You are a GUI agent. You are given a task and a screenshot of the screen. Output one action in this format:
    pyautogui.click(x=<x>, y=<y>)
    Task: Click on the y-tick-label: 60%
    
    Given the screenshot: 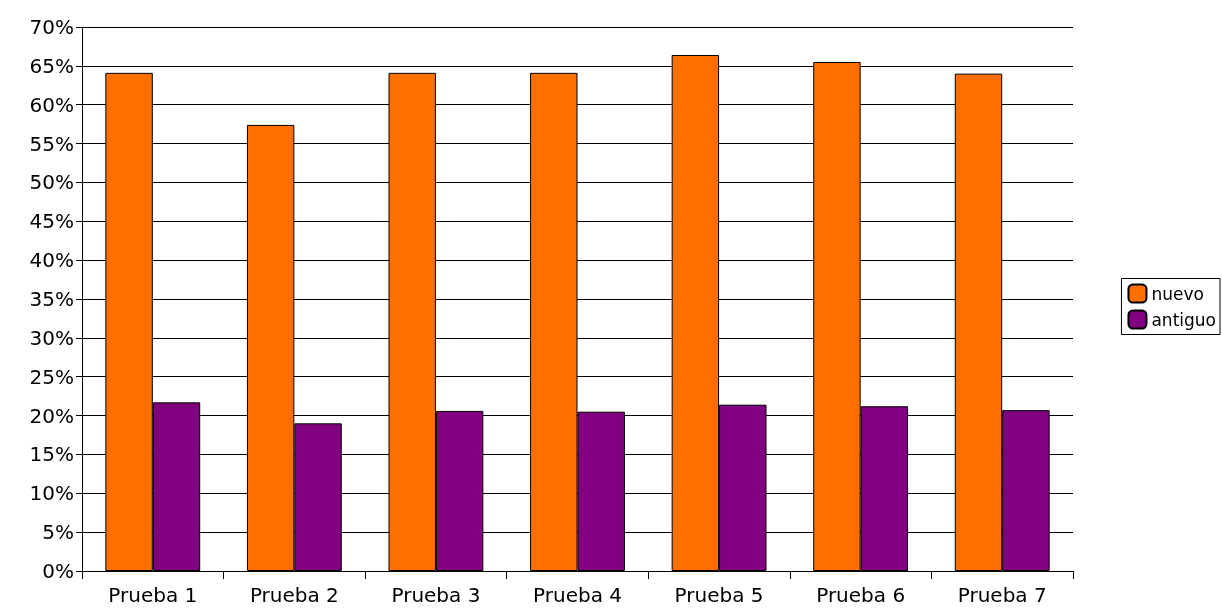 What is the action you would take?
    pyautogui.click(x=51, y=104)
    